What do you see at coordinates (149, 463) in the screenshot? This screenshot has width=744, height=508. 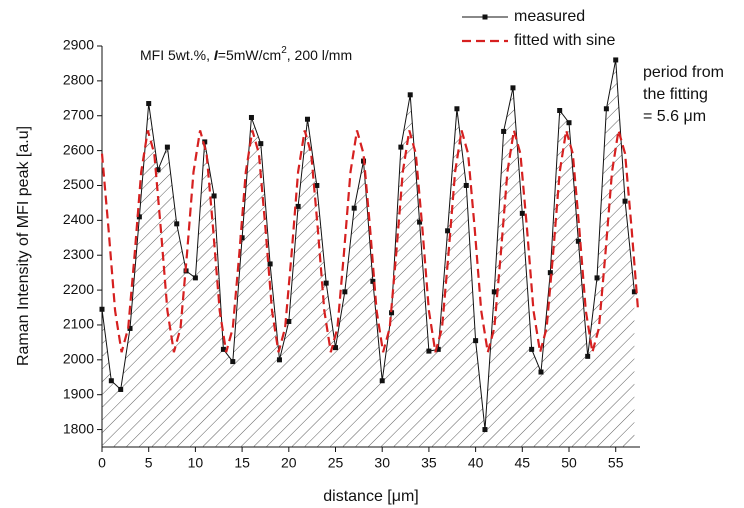 I see `x-tick-label: 5` at bounding box center [149, 463].